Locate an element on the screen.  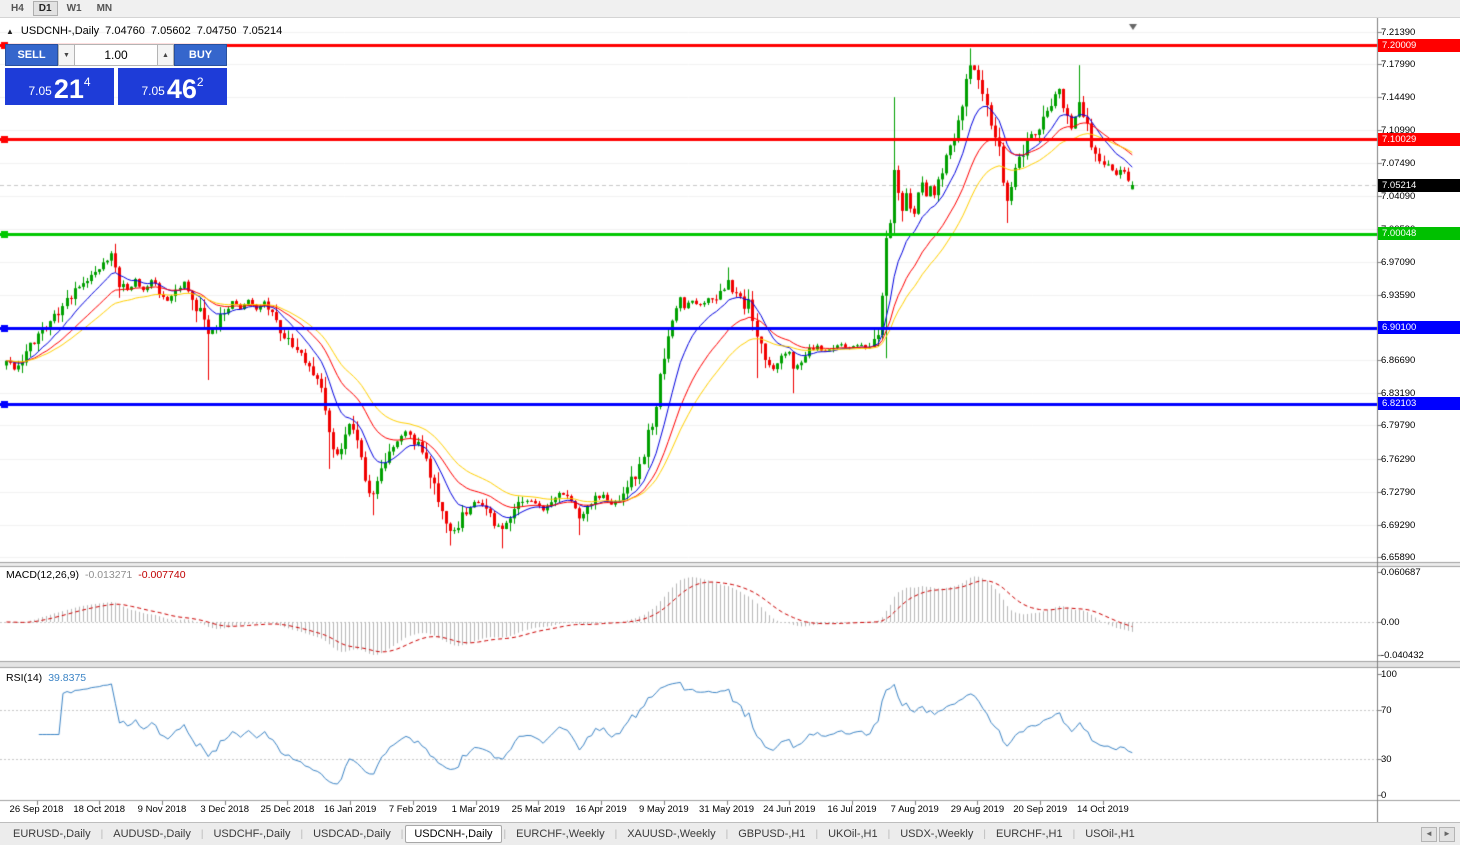
chart-tab-gbpusd-h1: GBPUSD-,H1 is located at coordinates (772, 834).